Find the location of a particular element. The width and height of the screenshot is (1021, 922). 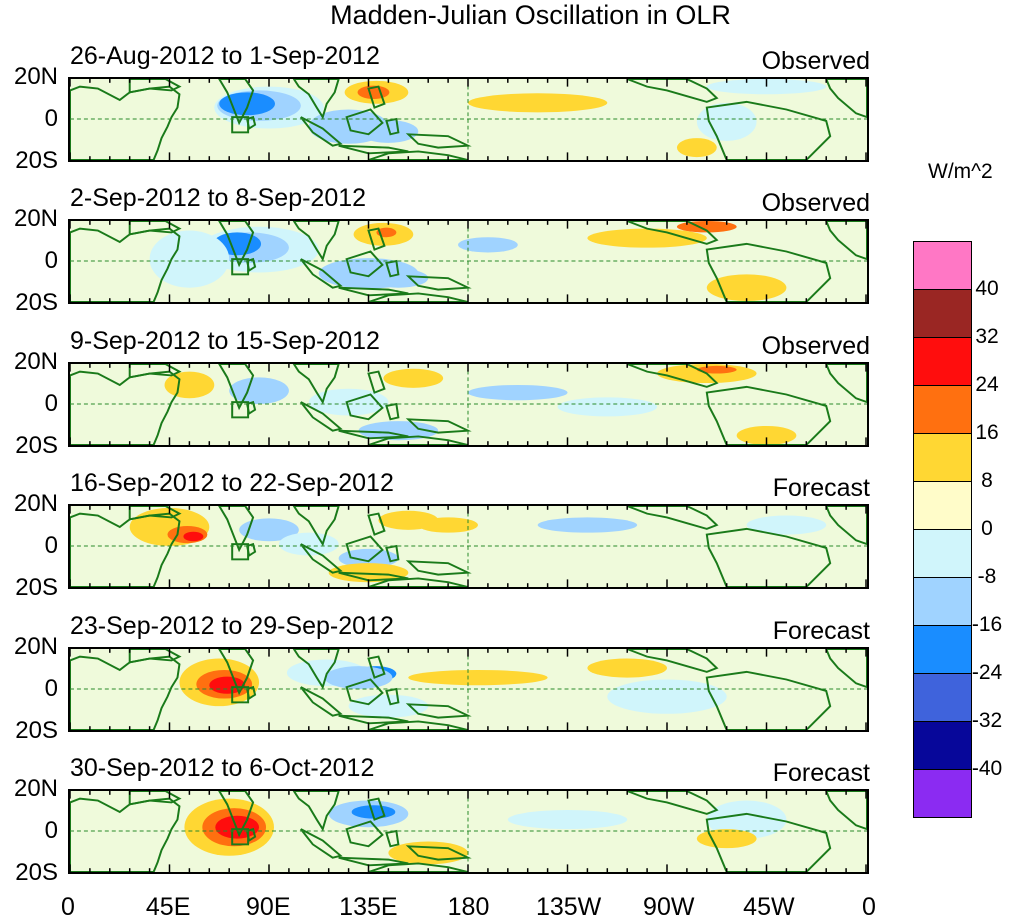

longitude-label: 135E is located at coordinates (368, 907).